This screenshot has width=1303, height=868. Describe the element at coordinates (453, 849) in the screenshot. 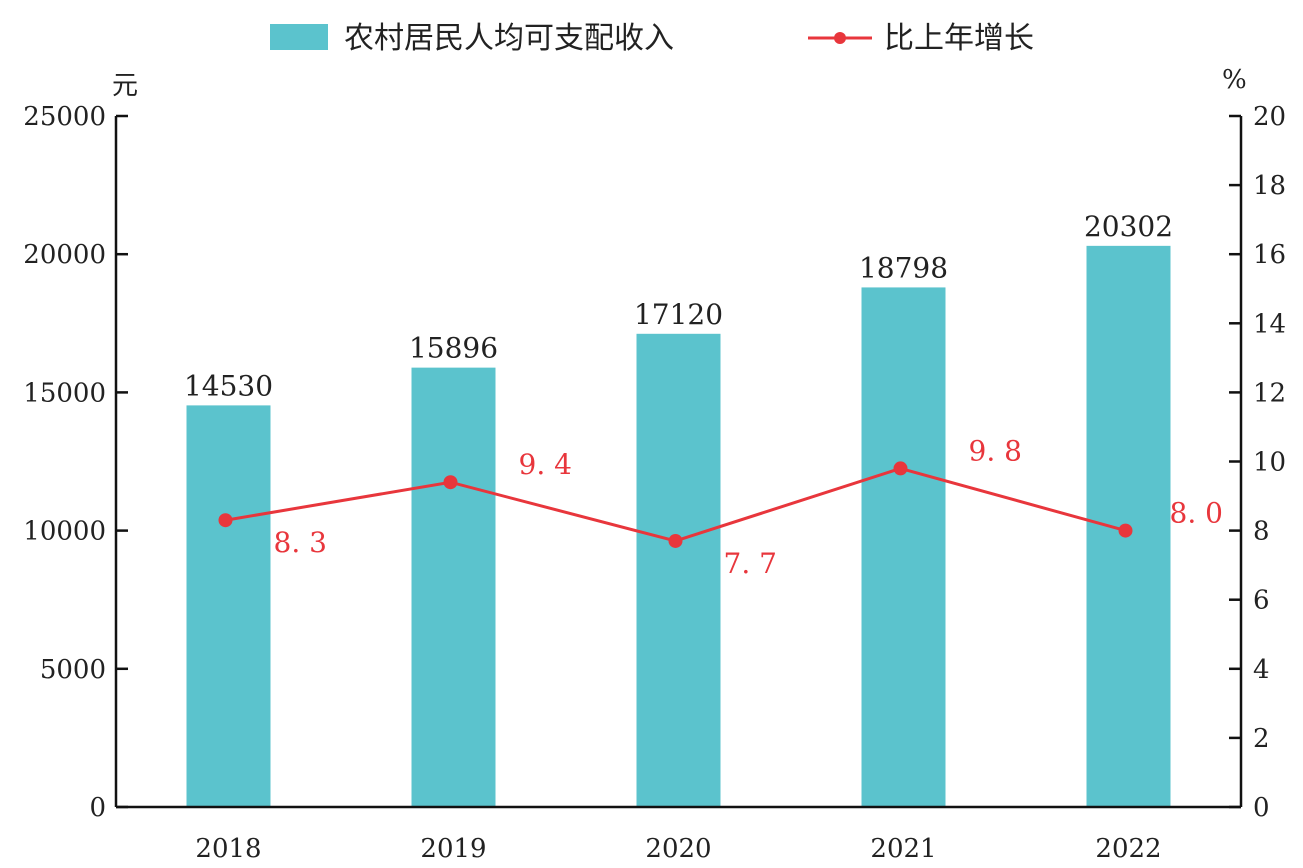

I see `x-tick-label-2019: 2019` at that location.